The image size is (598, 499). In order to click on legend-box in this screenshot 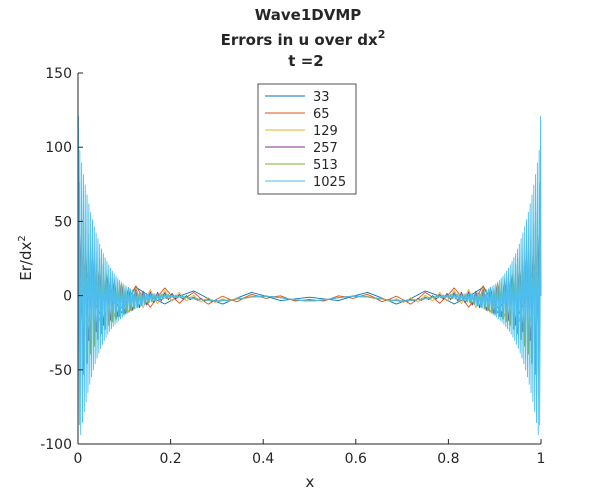, I will do `click(307, 139)`.